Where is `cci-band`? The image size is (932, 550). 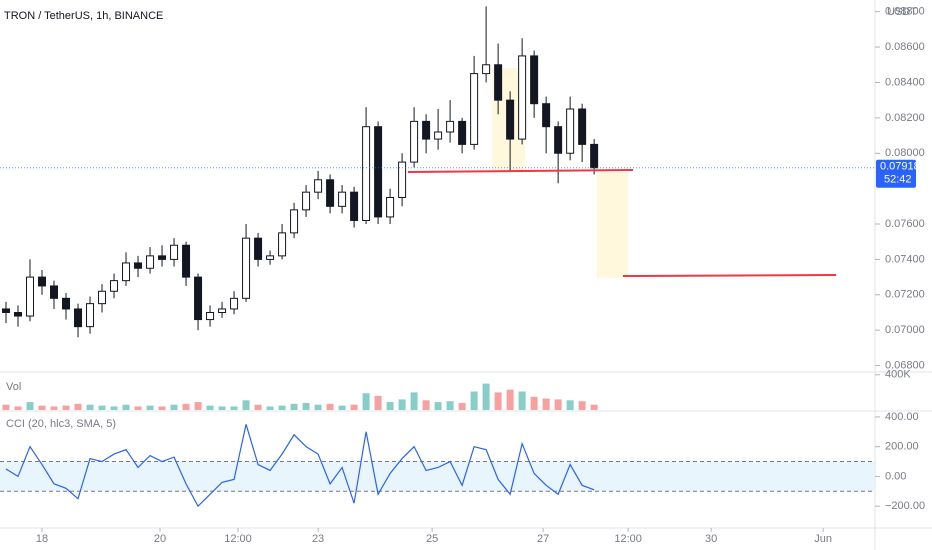
cci-band is located at coordinates (437, 476).